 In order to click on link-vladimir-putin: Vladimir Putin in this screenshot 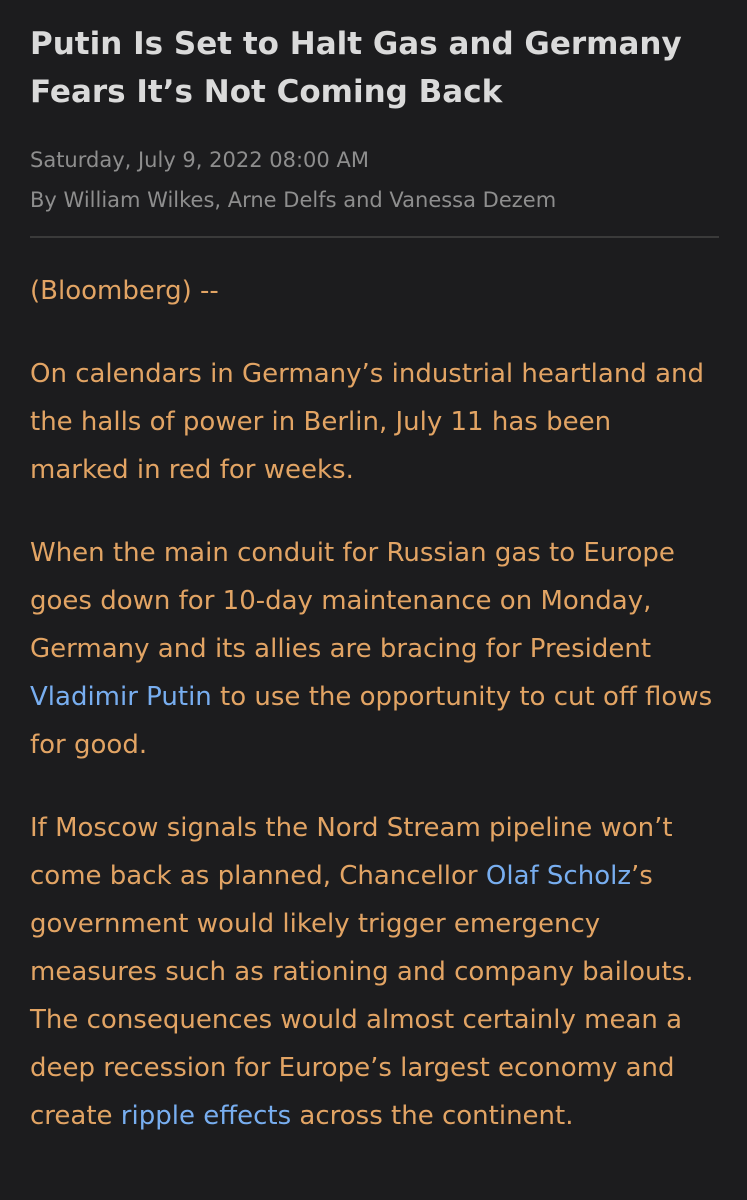, I will do `click(121, 697)`.